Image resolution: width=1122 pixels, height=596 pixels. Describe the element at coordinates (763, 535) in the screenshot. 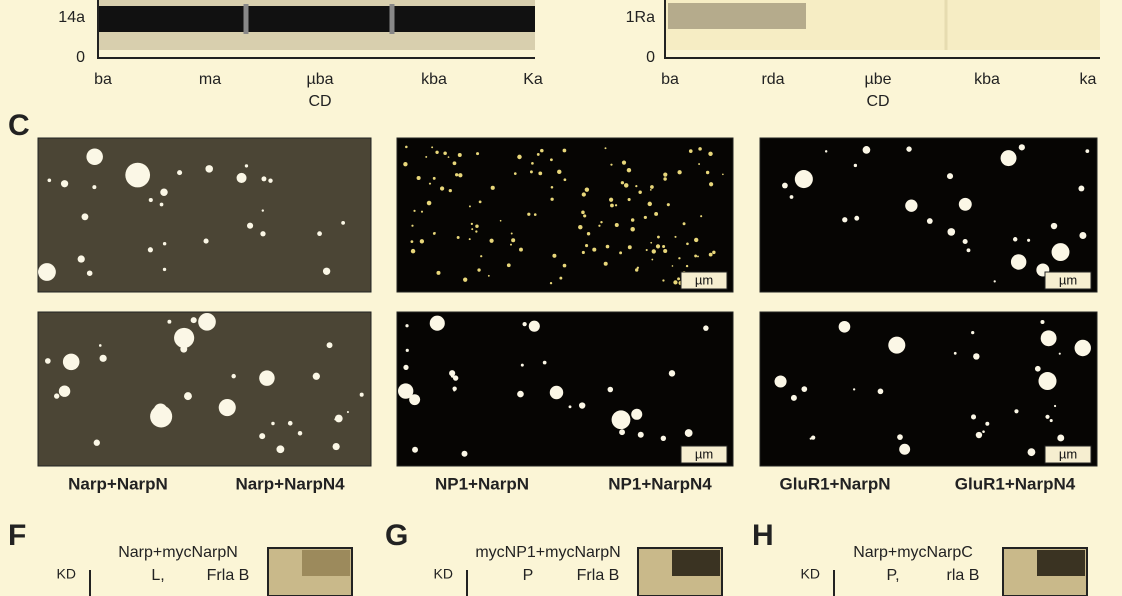

I see `panel-label: H` at that location.